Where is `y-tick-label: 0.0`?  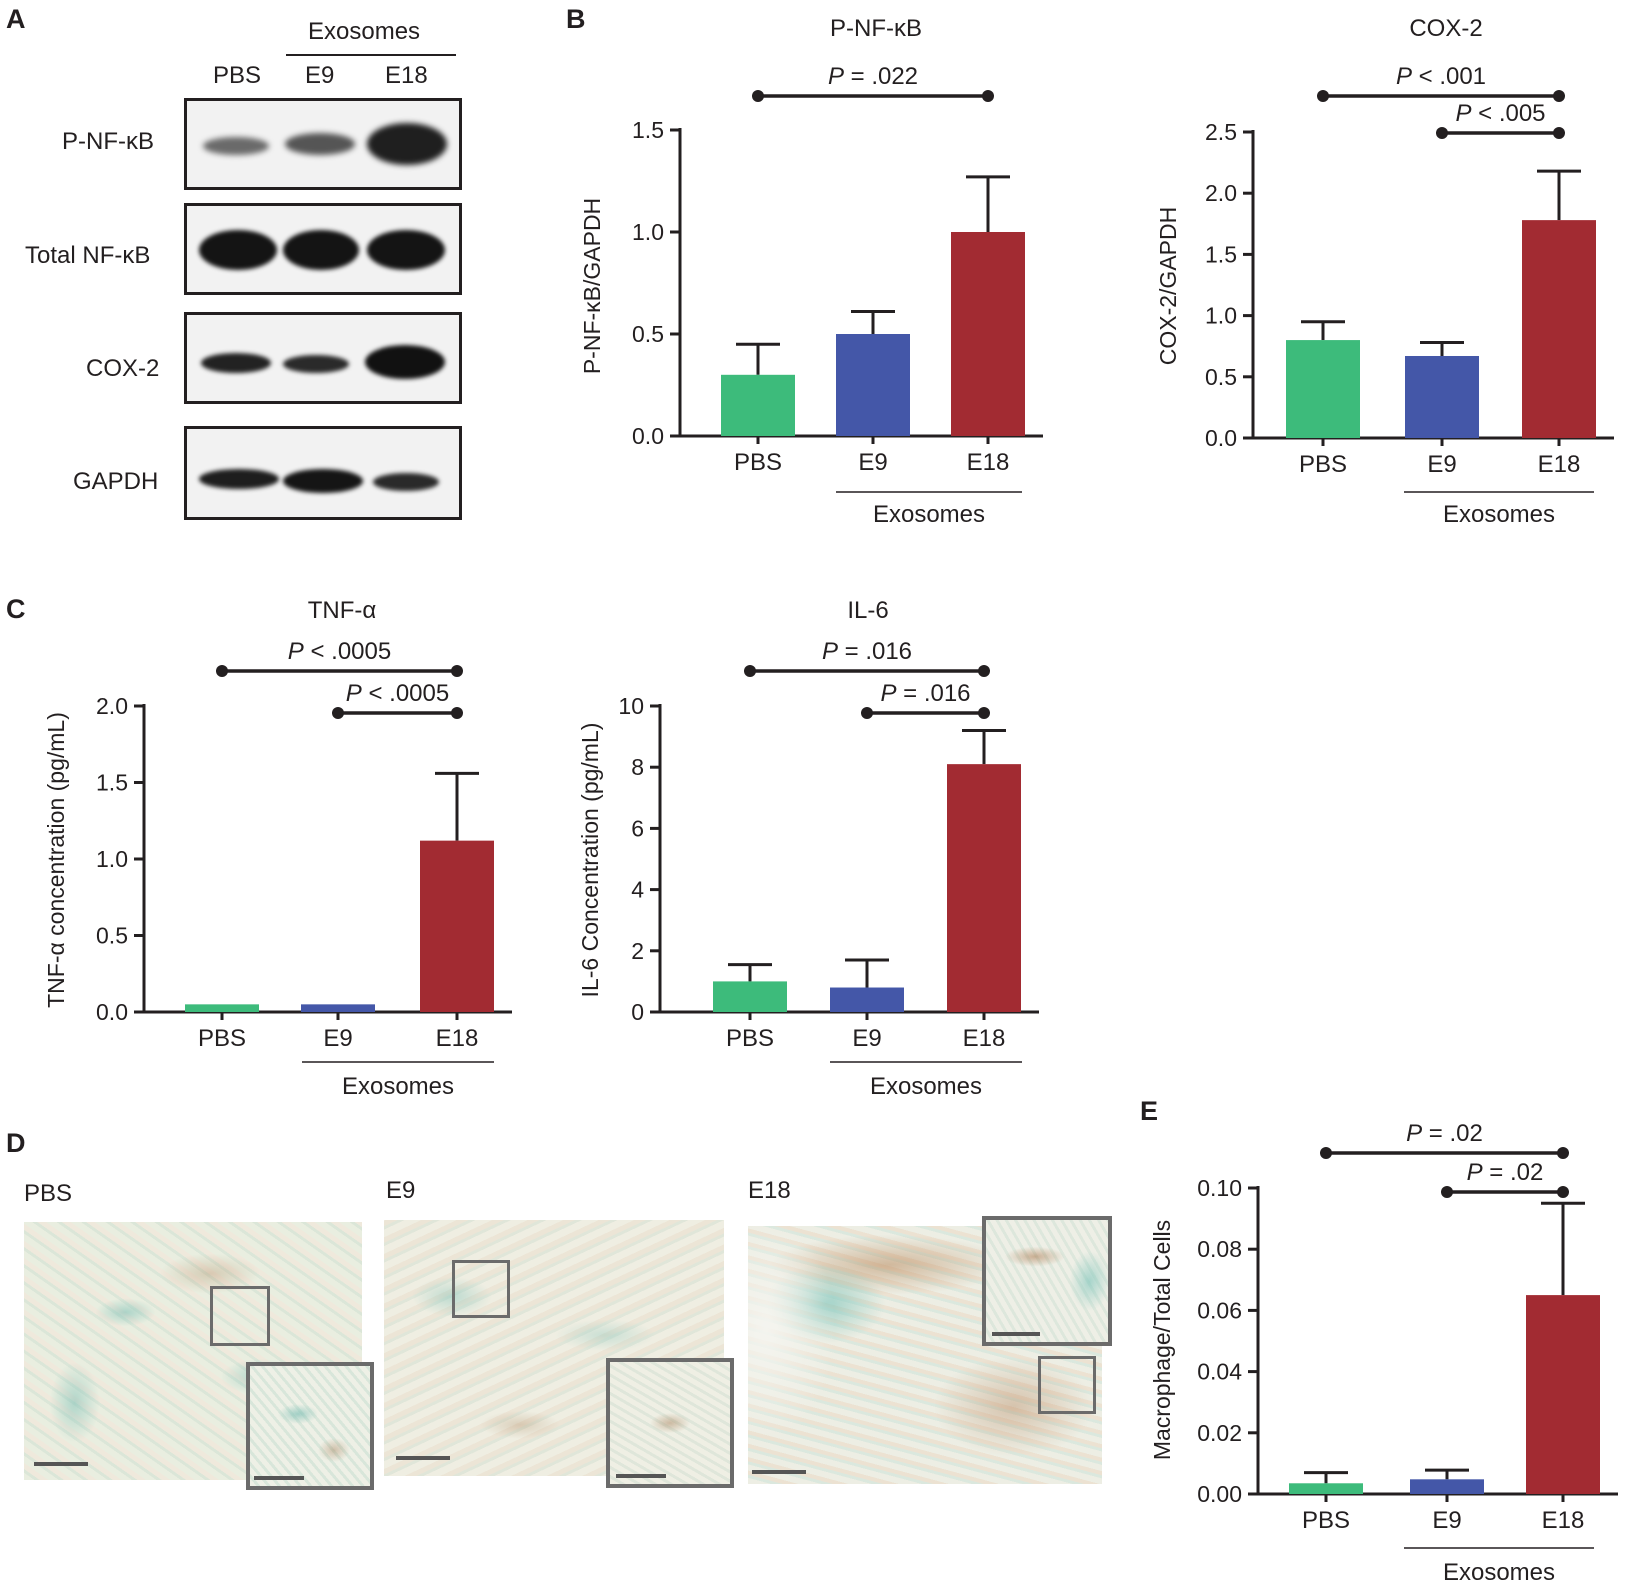
y-tick-label: 0.0 is located at coordinates (648, 436).